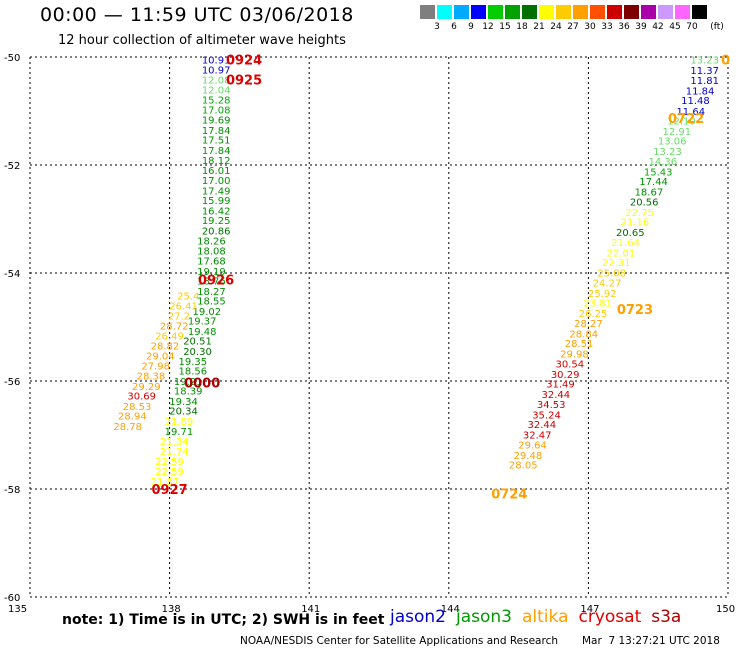  What do you see at coordinates (641, 27) in the screenshot?
I see `color-scale-label: 39` at bounding box center [641, 27].